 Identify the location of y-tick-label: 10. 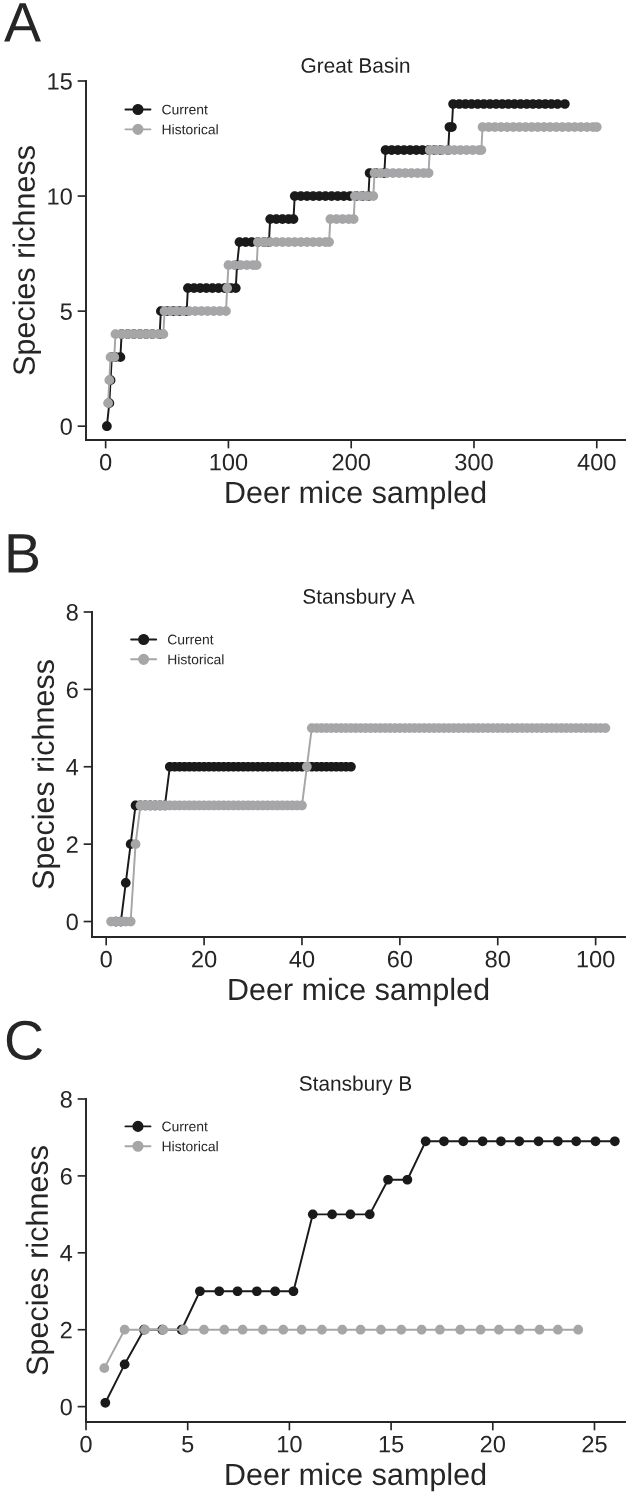
(60, 196).